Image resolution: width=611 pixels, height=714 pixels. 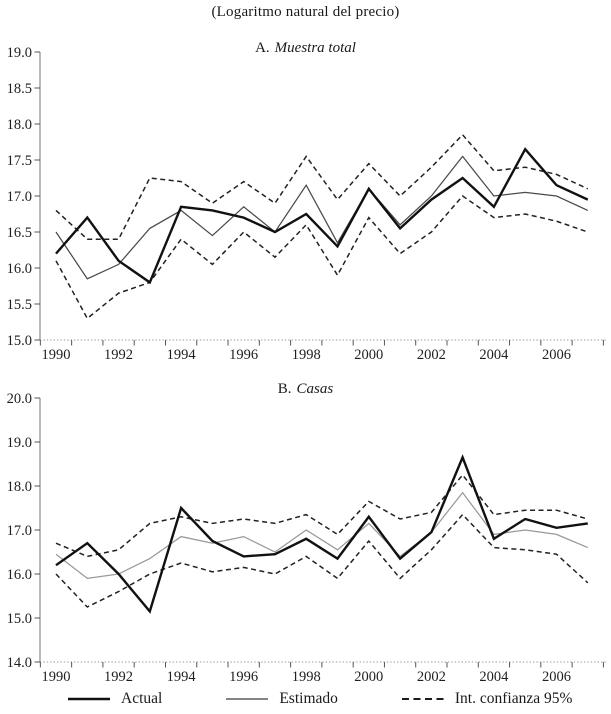 What do you see at coordinates (315, 48) in the screenshot?
I see `panel-a-title-text: Muestra total` at bounding box center [315, 48].